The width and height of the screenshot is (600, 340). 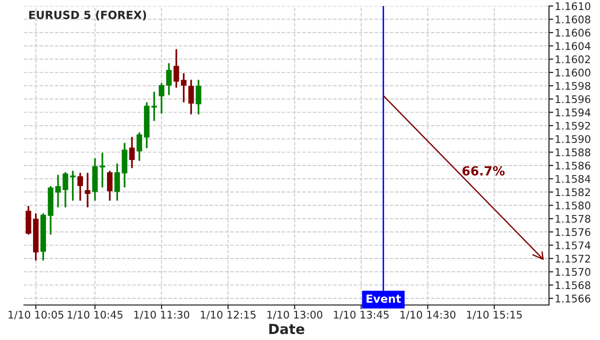 What do you see at coordinates (573, 298) in the screenshot?
I see `y-tick-label: 1.1566` at bounding box center [573, 298].